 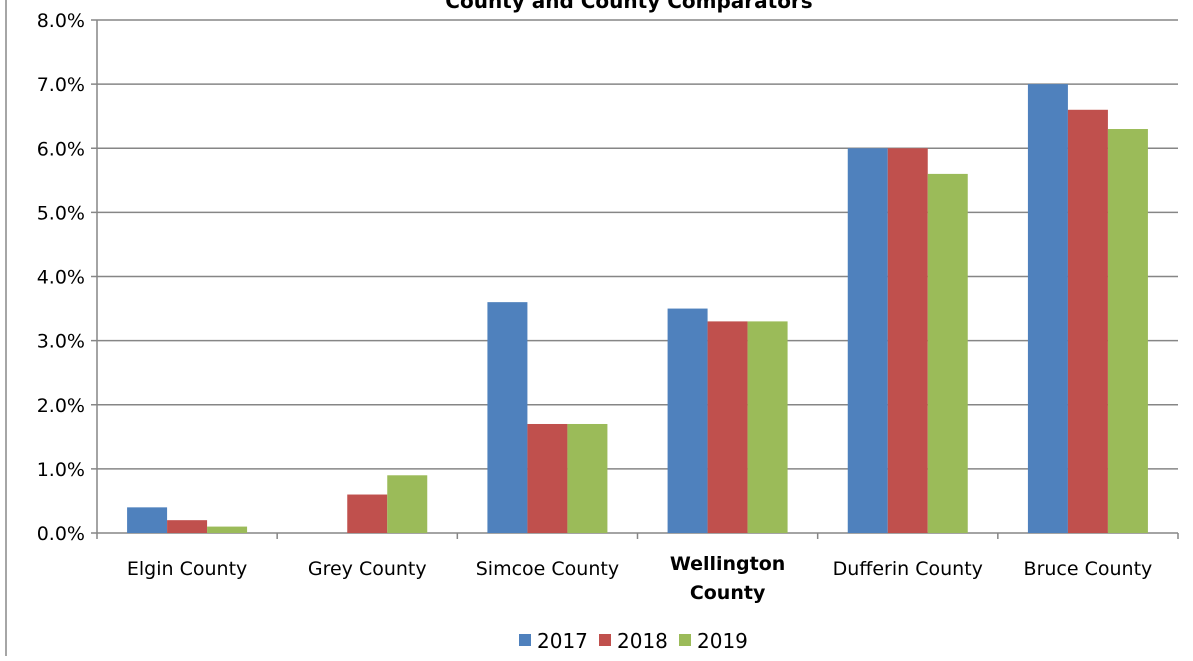 What do you see at coordinates (61, 278) in the screenshot?
I see `y-tick-label: 4.0%` at bounding box center [61, 278].